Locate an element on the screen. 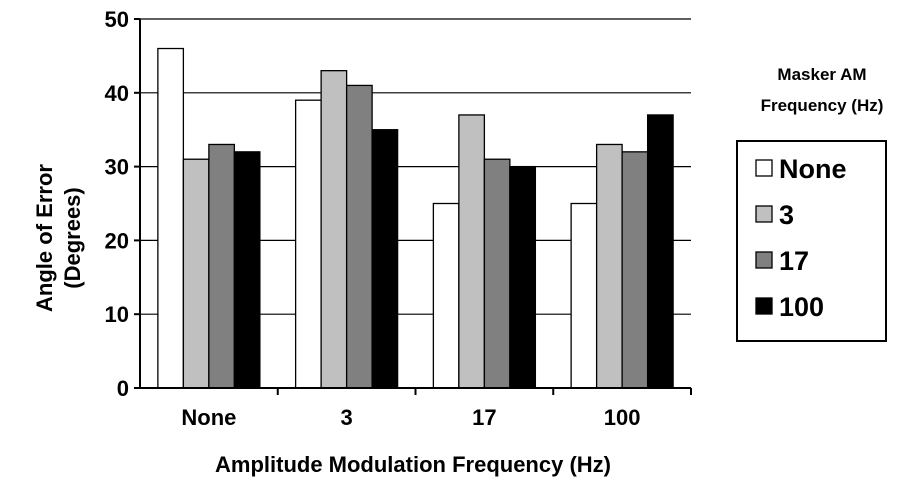 This screenshot has height=483, width=904. bar-17-series-none is located at coordinates (446, 295).